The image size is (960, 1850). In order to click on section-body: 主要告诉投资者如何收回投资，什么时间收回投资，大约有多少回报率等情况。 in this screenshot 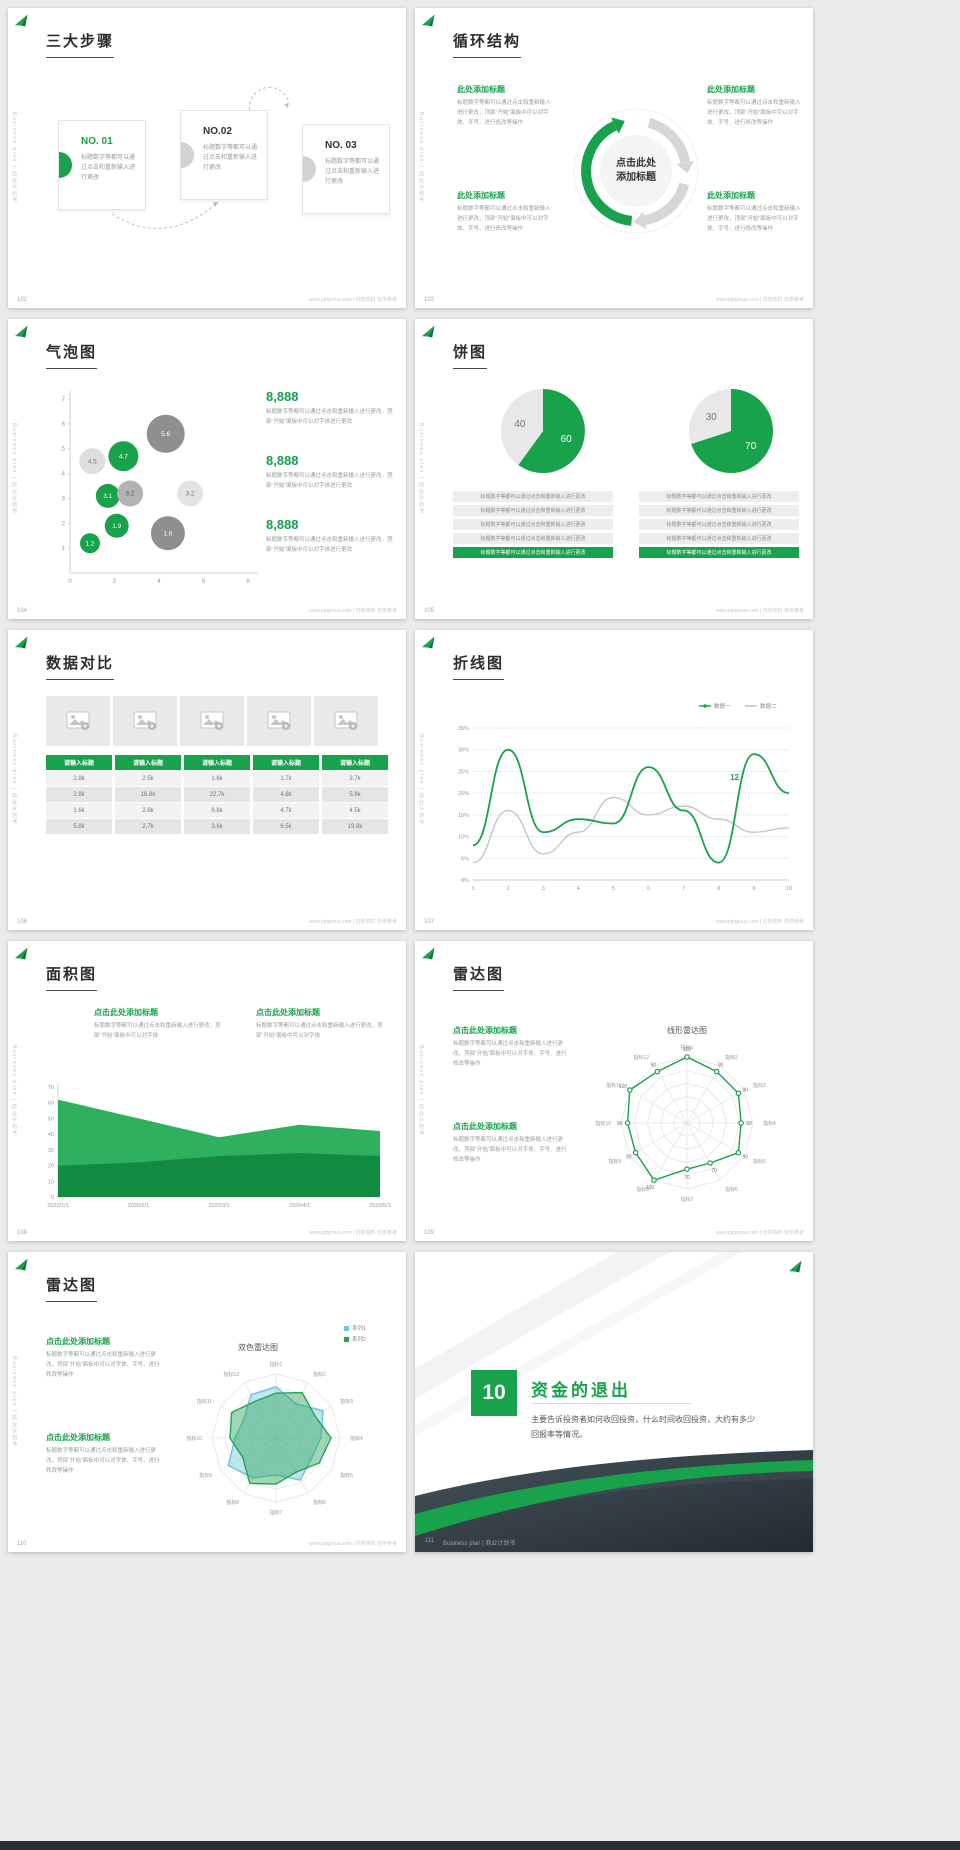, I will do `click(643, 1427)`.